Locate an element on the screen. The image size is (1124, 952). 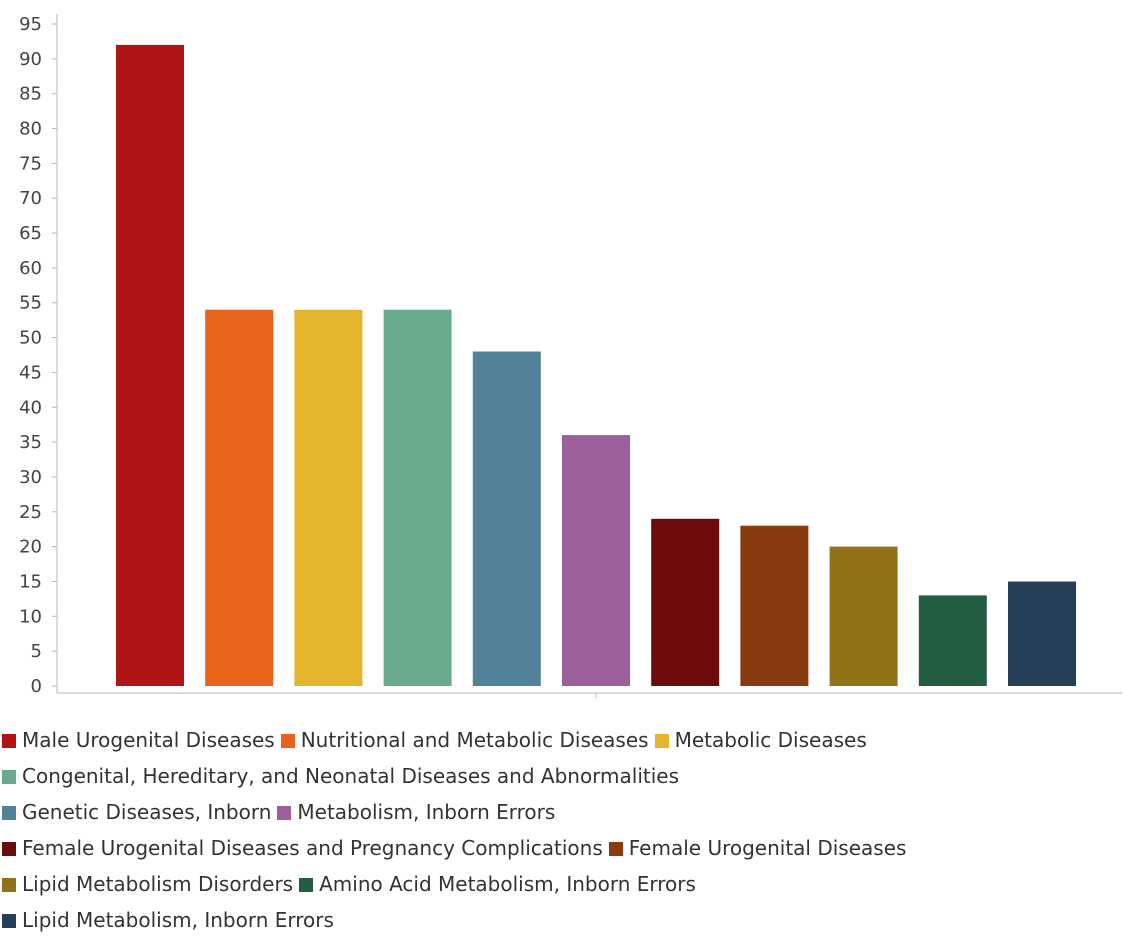
legend-item: Genetic Diseases, Inborn is located at coordinates (136, 812).